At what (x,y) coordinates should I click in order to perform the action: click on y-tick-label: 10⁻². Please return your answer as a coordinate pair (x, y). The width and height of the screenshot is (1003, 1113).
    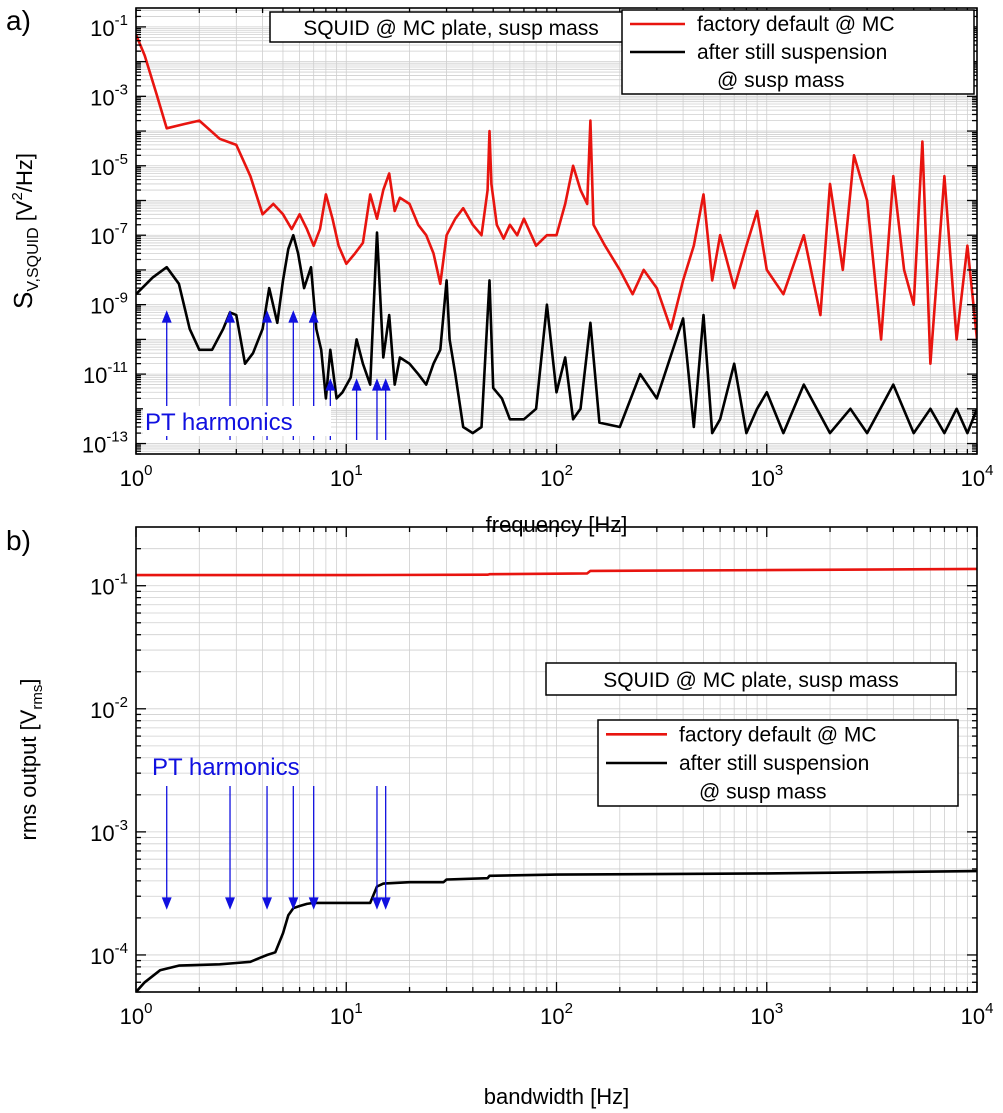
    Looking at the image, I should click on (109, 708).